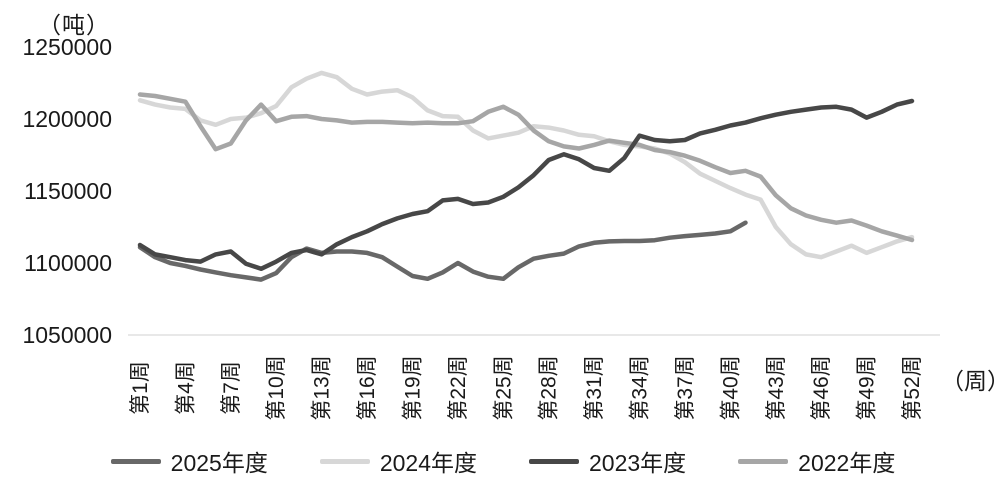 The height and width of the screenshot is (485, 1006). Describe the element at coordinates (367, 387) in the screenshot. I see `x-tick-label: 第16周` at that location.